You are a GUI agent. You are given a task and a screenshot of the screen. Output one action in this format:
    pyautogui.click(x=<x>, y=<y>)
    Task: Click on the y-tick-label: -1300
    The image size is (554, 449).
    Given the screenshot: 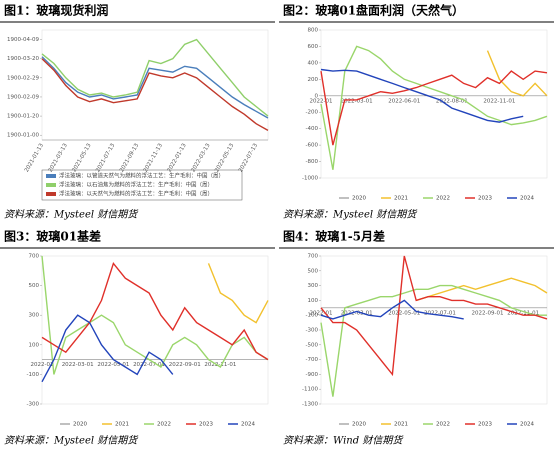 What is the action you would take?
    pyautogui.click(x=310, y=405)
    